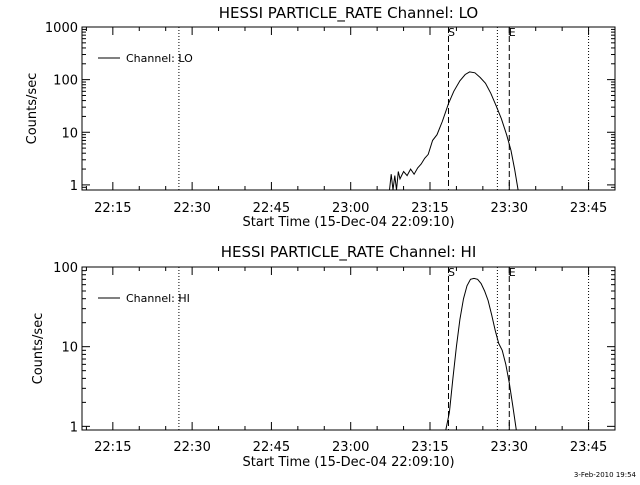 The width and height of the screenshot is (640, 485). Describe the element at coordinates (159, 58) in the screenshot. I see `legend-label: Channel: LO` at that location.